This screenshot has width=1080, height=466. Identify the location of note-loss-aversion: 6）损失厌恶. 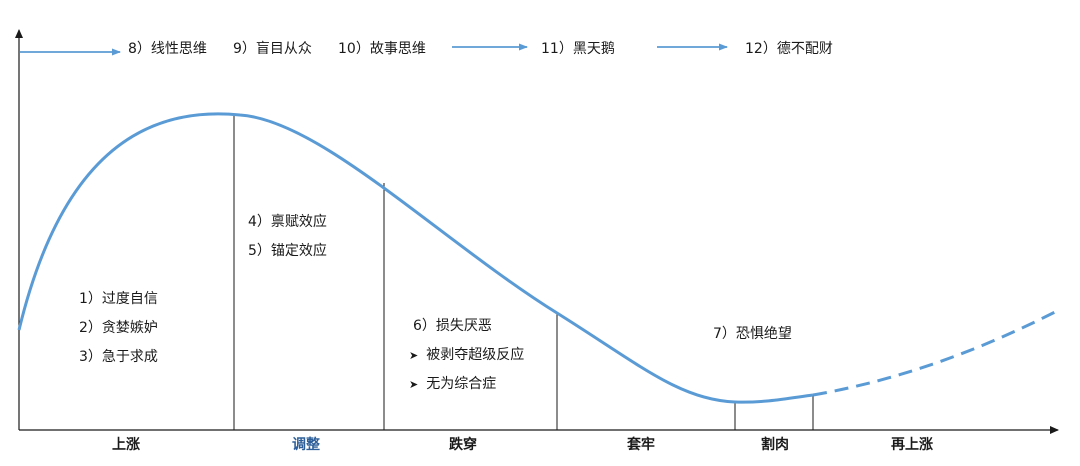
(452, 326).